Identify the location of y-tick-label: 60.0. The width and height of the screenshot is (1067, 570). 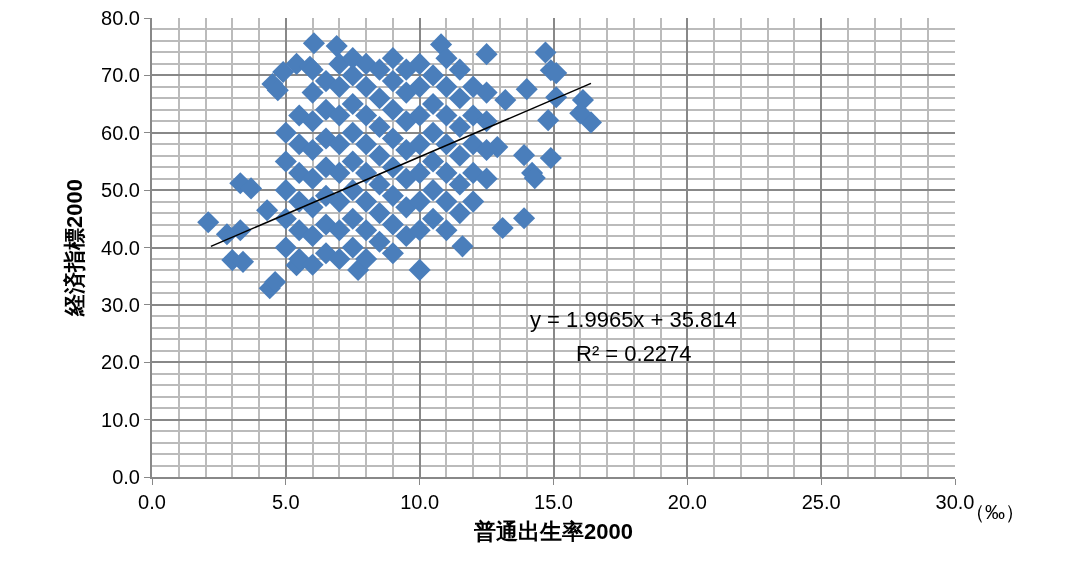
(120, 132).